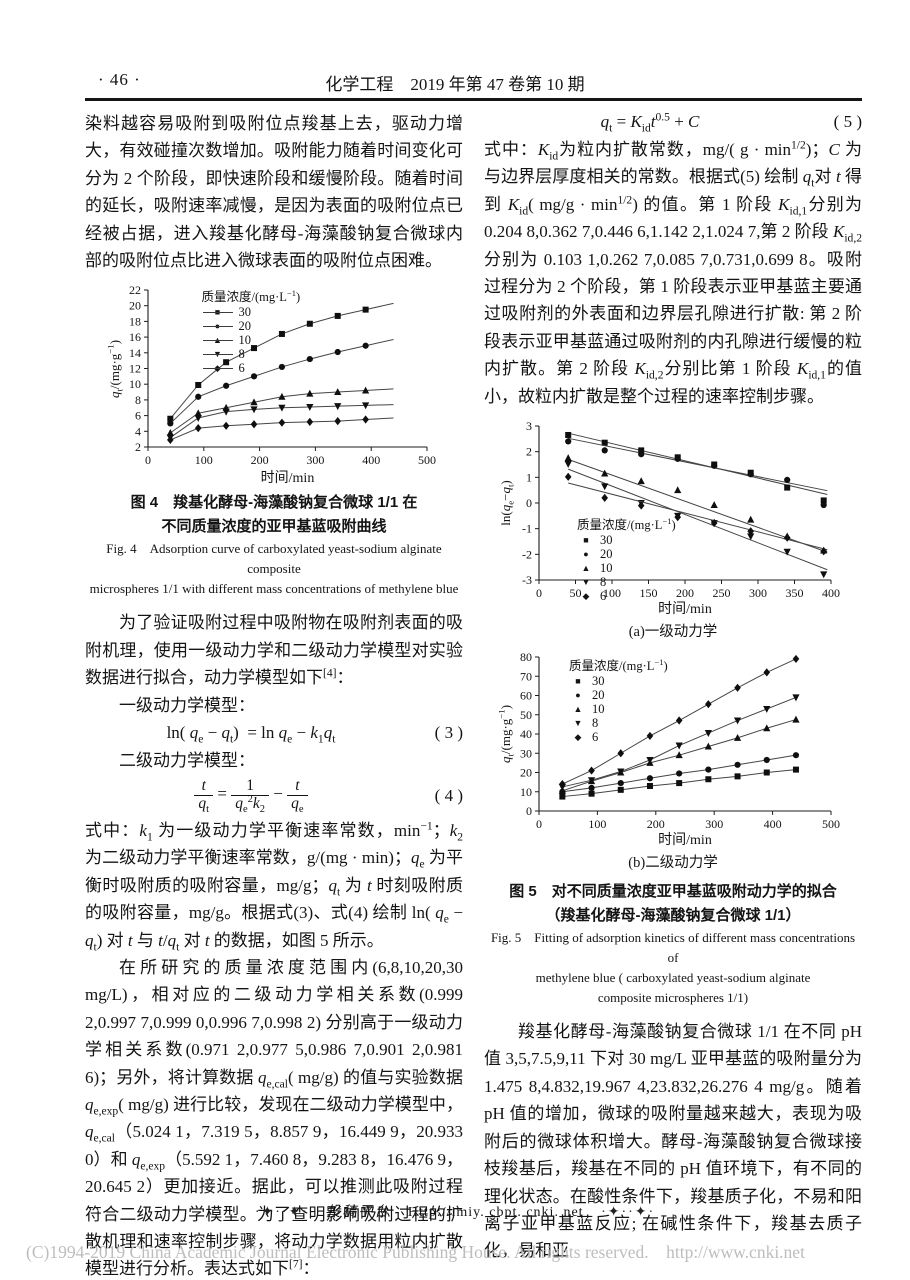 This screenshot has height=1280, width=910. Describe the element at coordinates (628, 1212) in the screenshot. I see `footer-decoration-right: ·✦··✦·` at that location.